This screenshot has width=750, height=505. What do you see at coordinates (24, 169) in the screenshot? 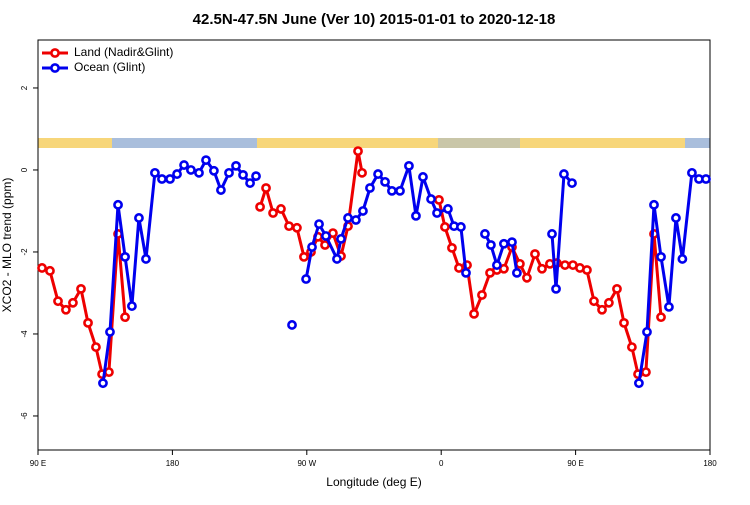
I see `y-tick-label: 0` at bounding box center [24, 169].